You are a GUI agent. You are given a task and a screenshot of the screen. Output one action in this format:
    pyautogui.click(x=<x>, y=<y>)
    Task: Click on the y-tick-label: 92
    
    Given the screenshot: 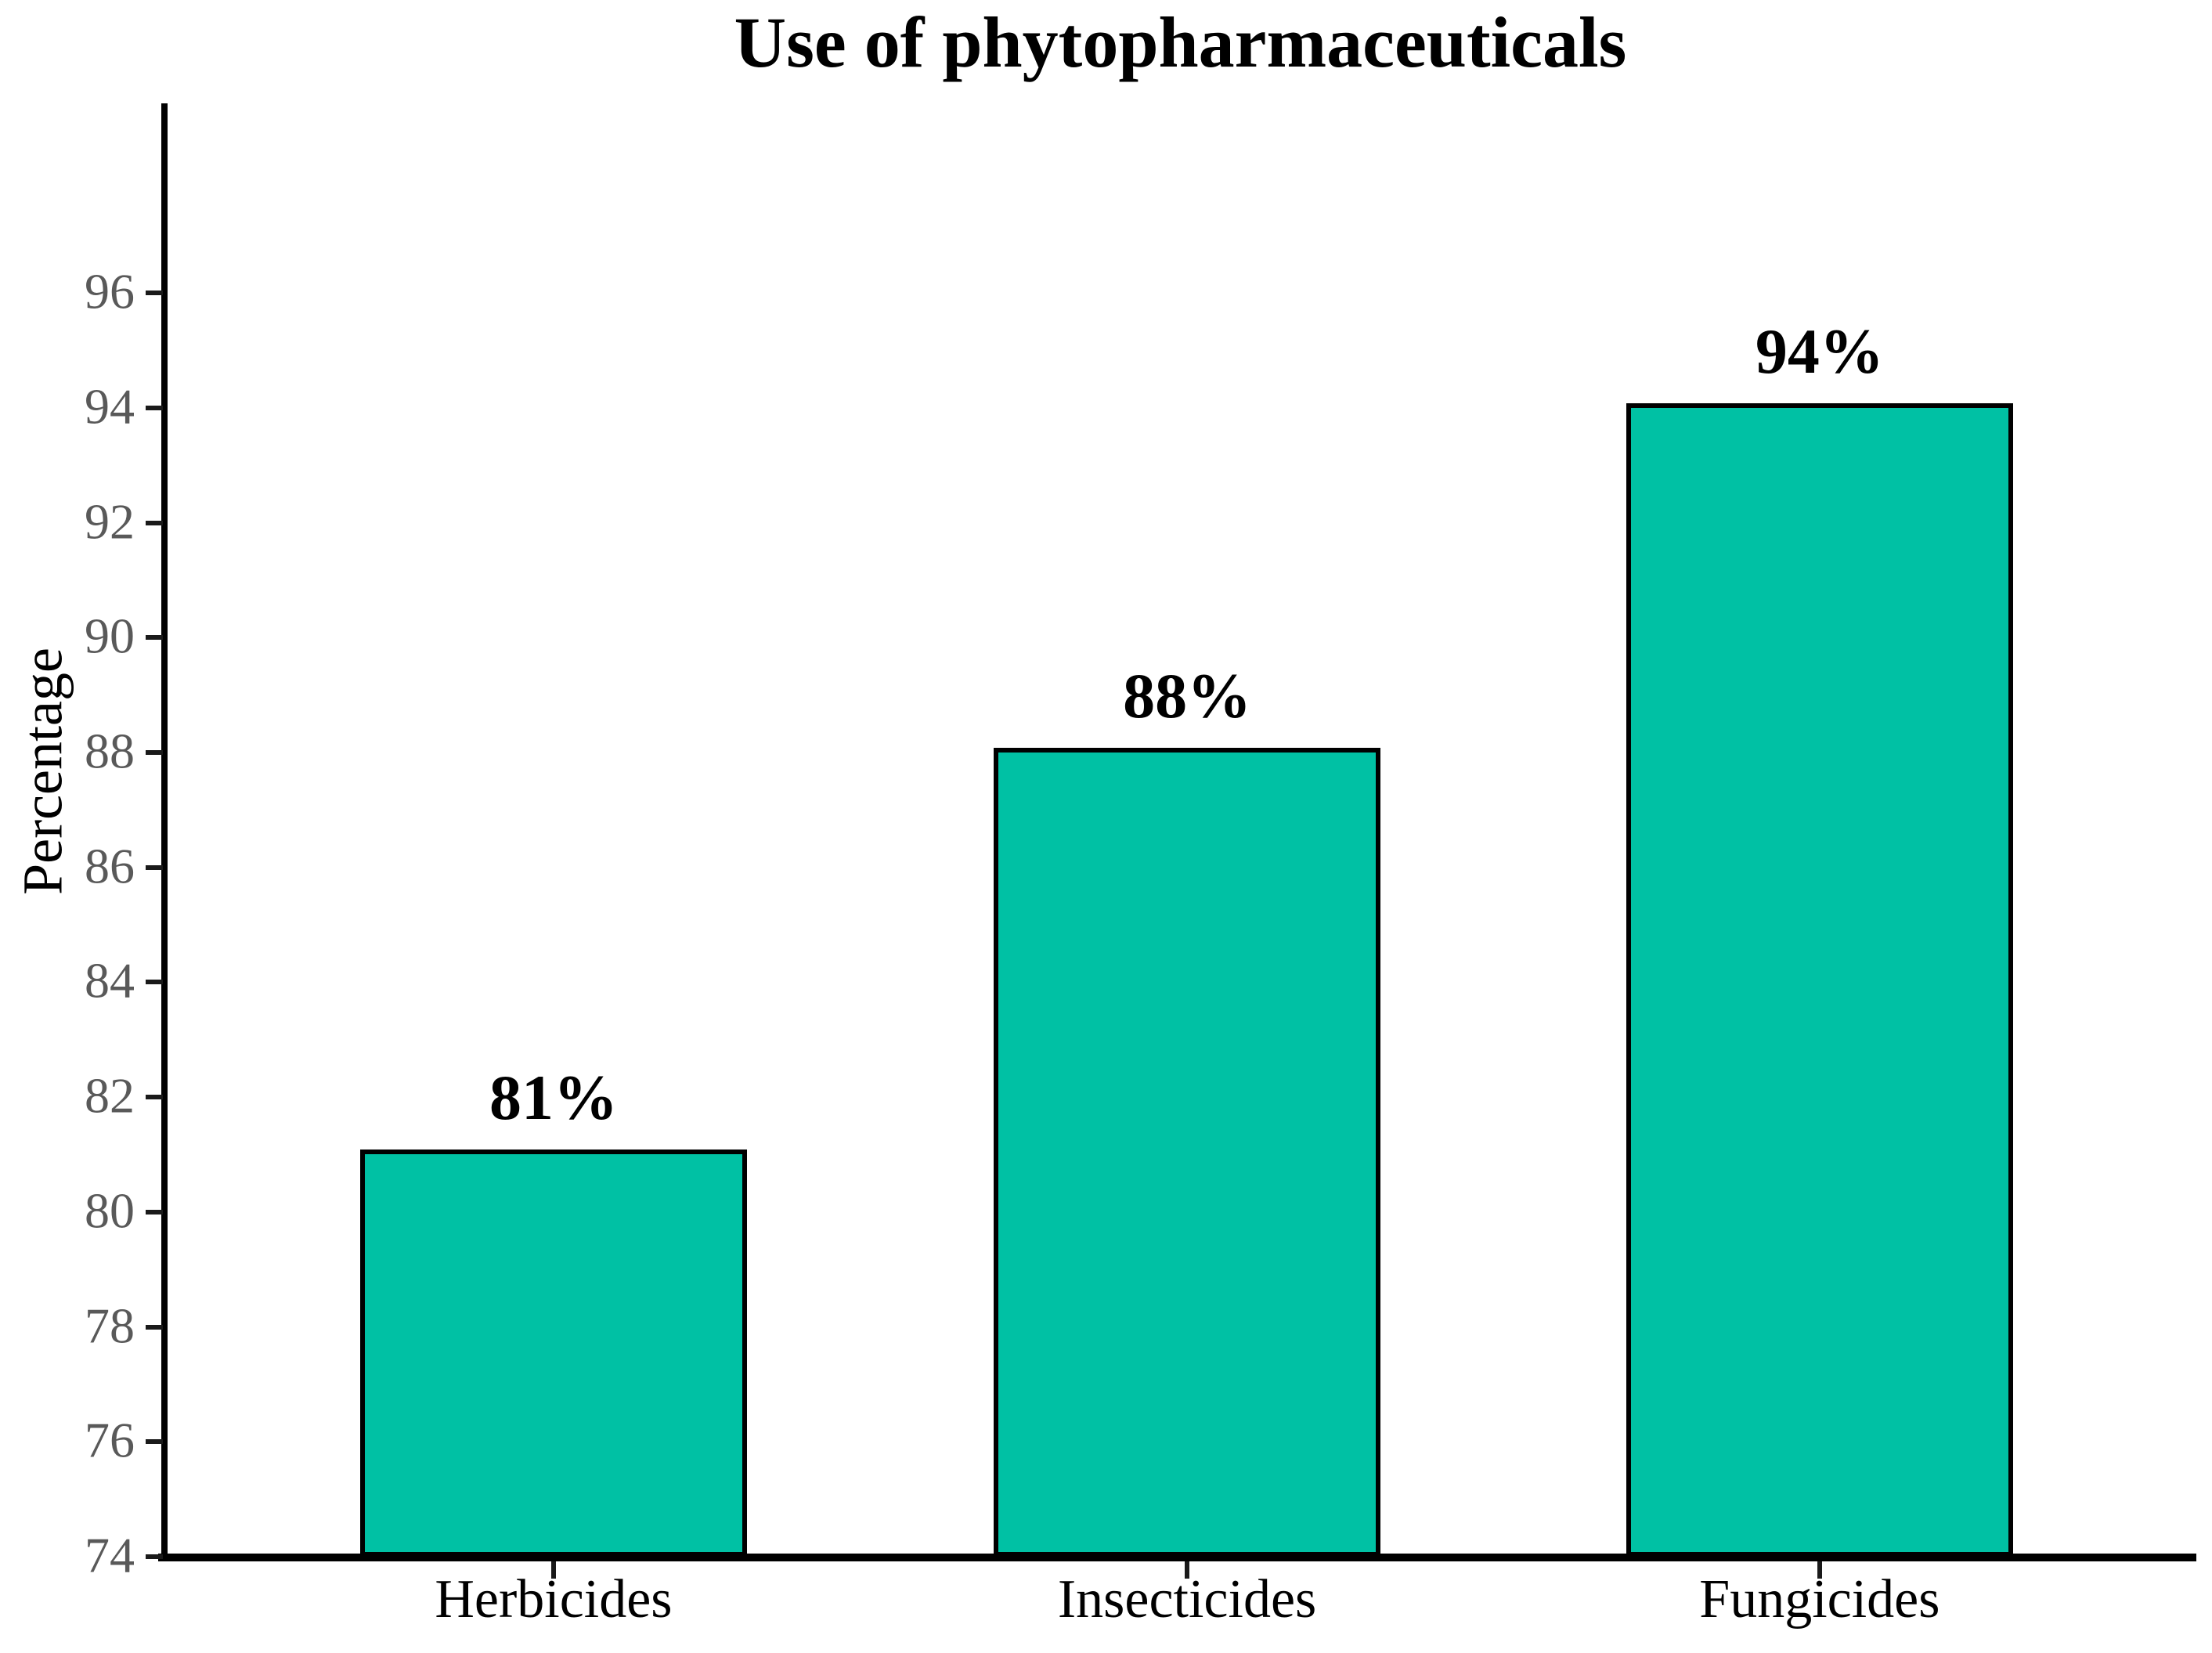 What is the action you would take?
    pyautogui.click(x=110, y=521)
    